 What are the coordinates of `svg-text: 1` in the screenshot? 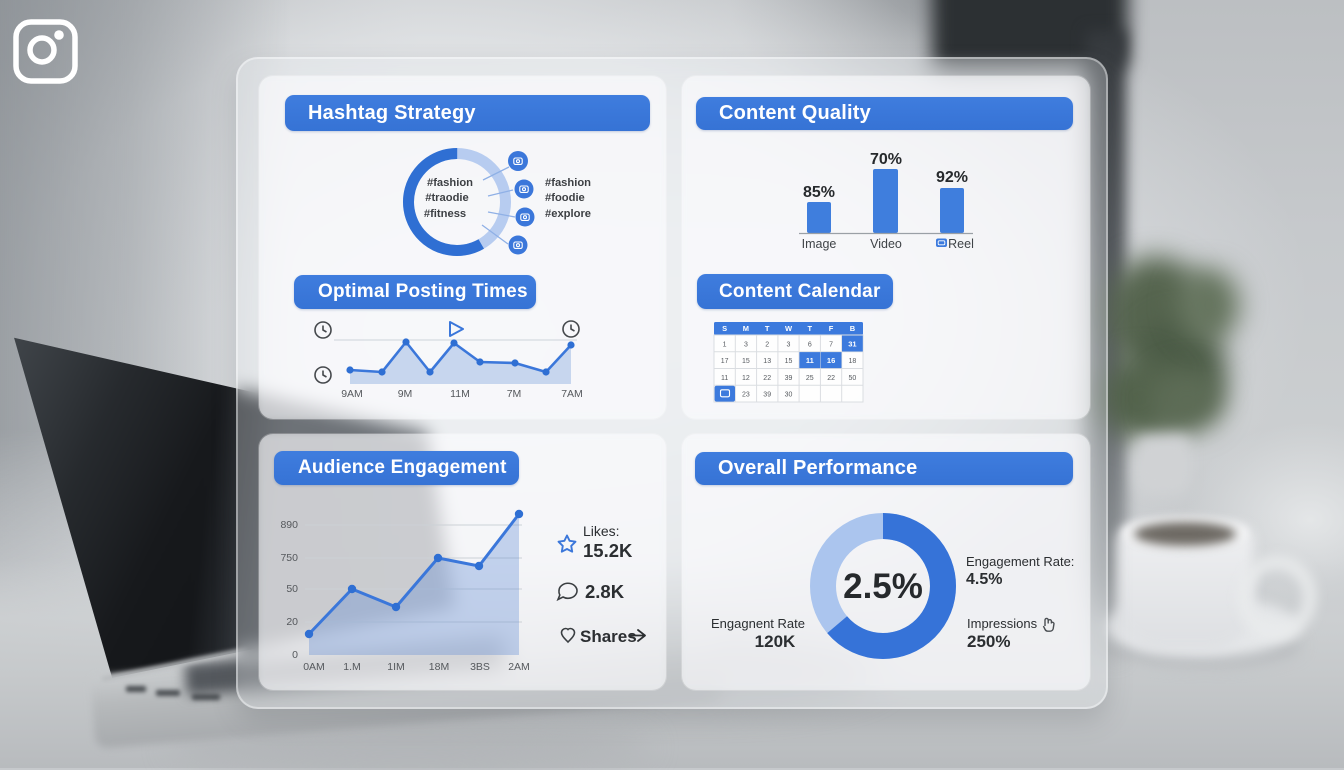 It's located at (725, 345).